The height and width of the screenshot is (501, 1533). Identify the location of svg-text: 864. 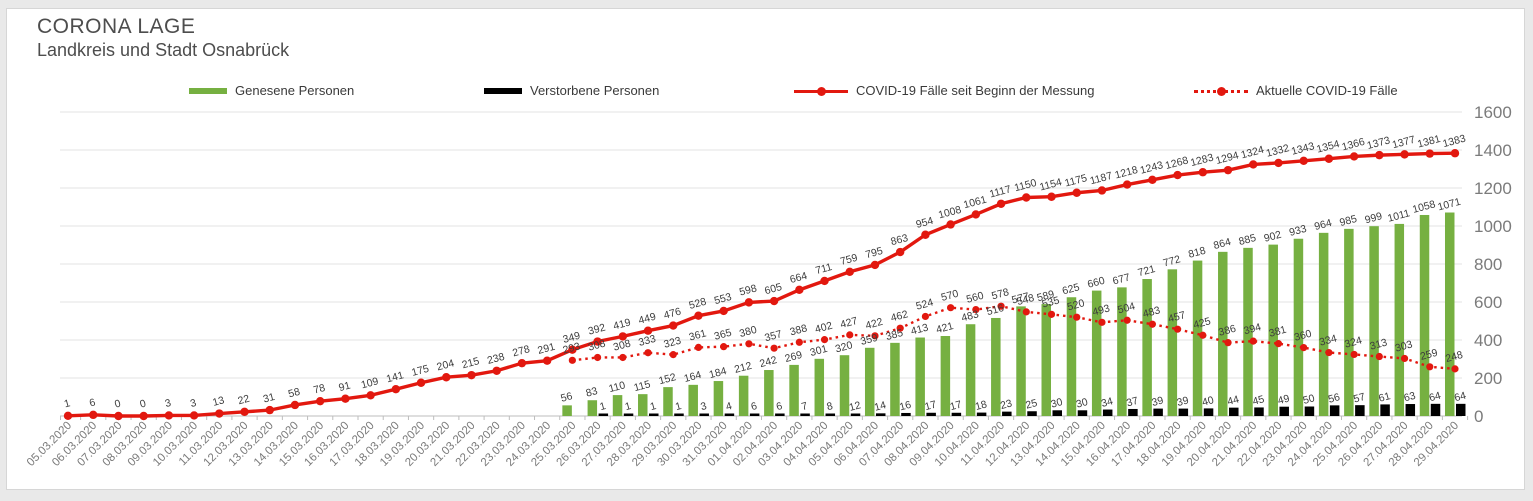
(1222, 244).